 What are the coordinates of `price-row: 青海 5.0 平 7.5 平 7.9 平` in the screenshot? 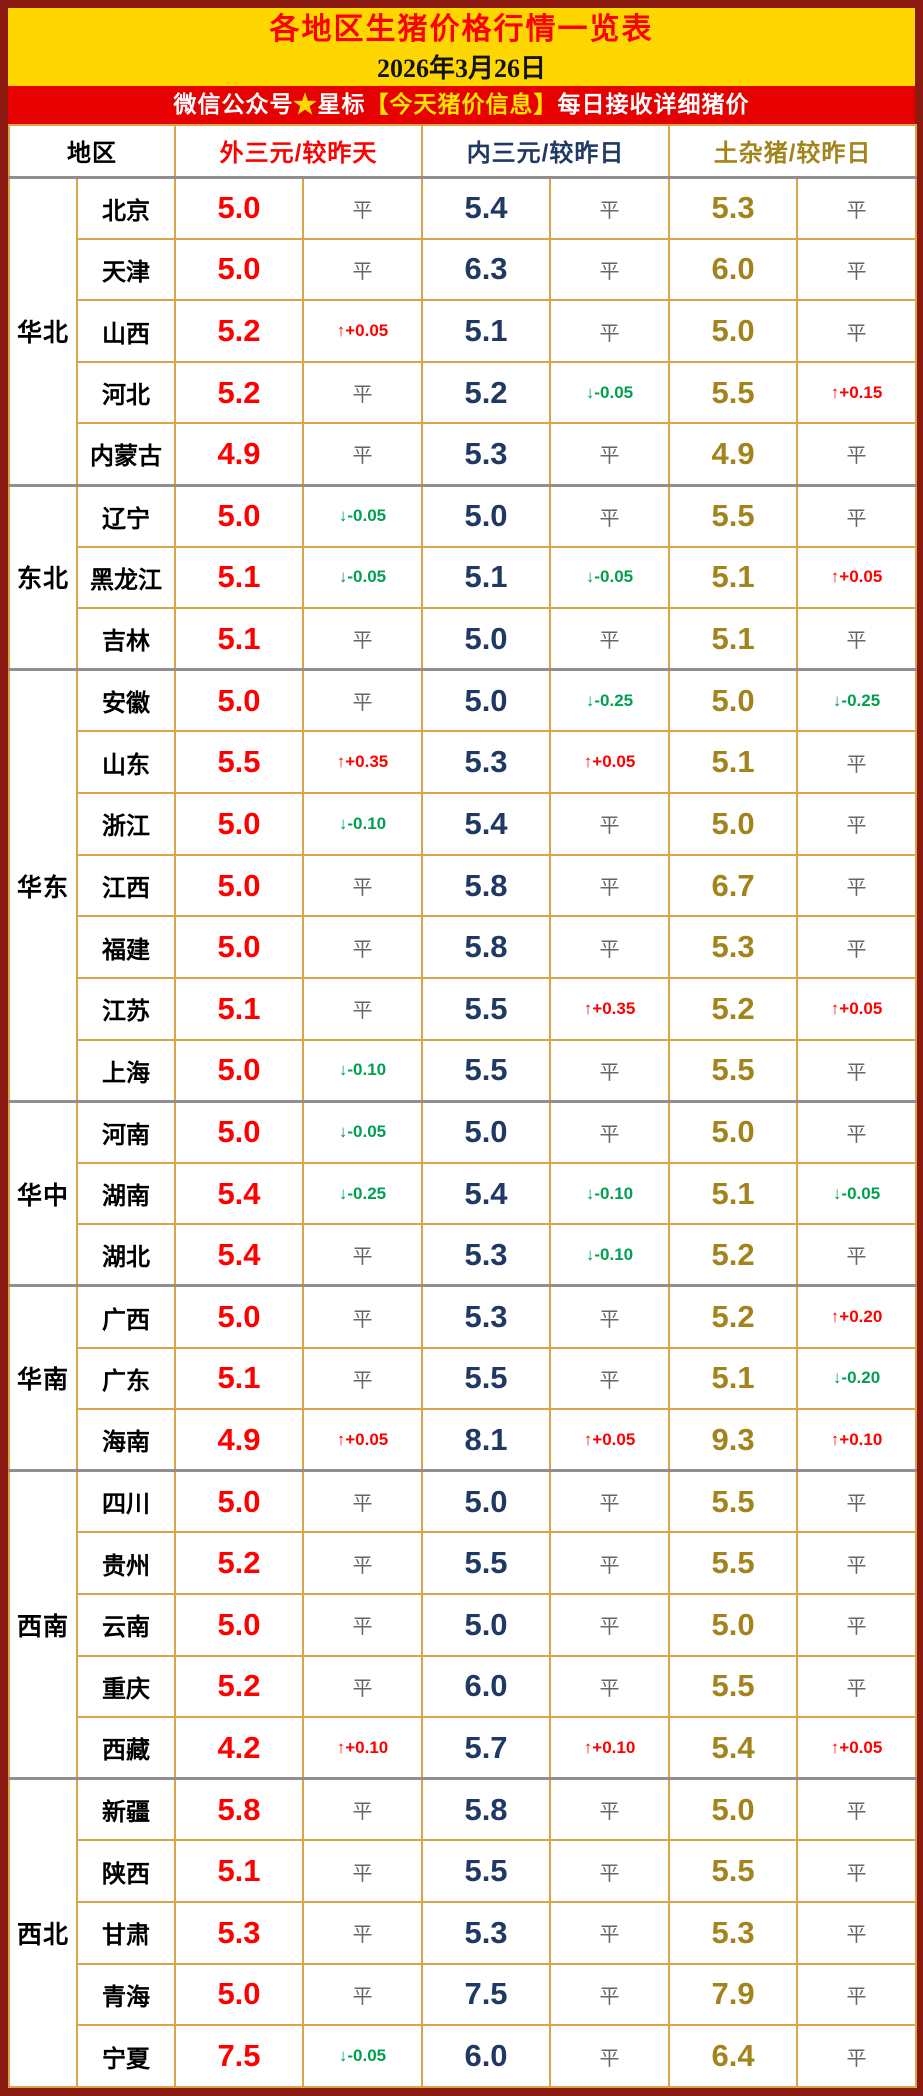 It's located at (463, 1994).